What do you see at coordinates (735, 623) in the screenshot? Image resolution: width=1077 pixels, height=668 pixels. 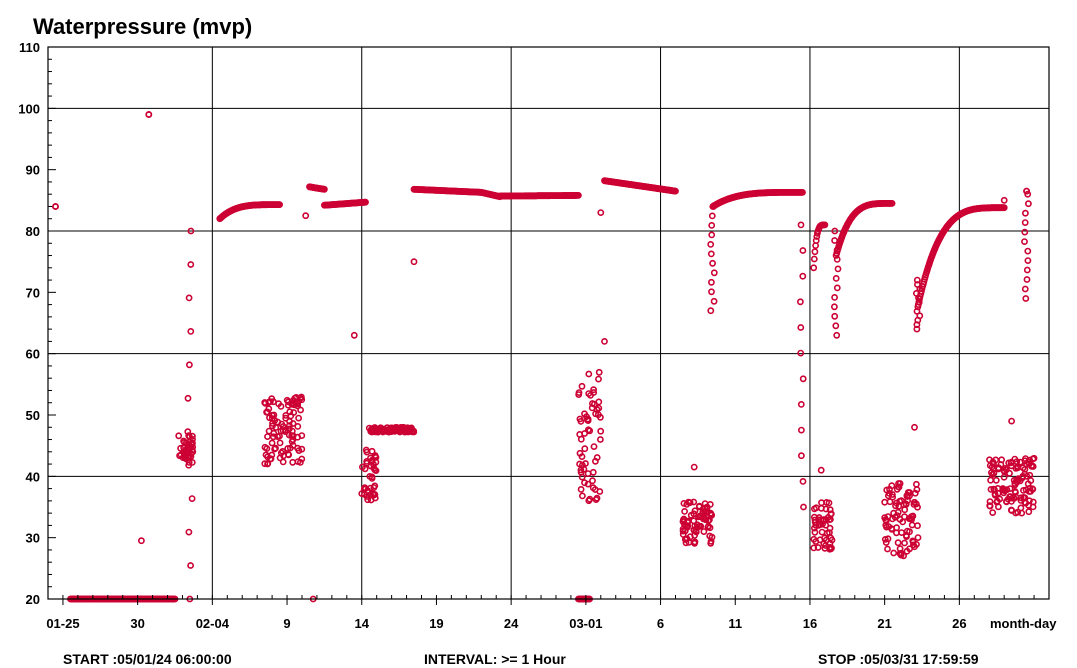 I see `x-tick-label: 11` at bounding box center [735, 623].